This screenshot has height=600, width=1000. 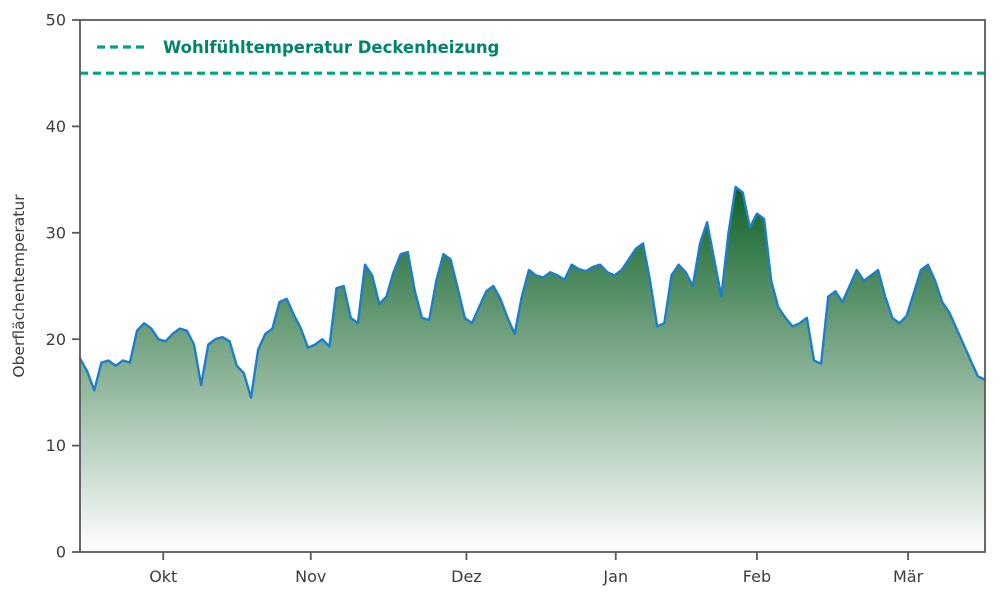 I want to click on y-tick-label: 10, so click(x=56, y=445).